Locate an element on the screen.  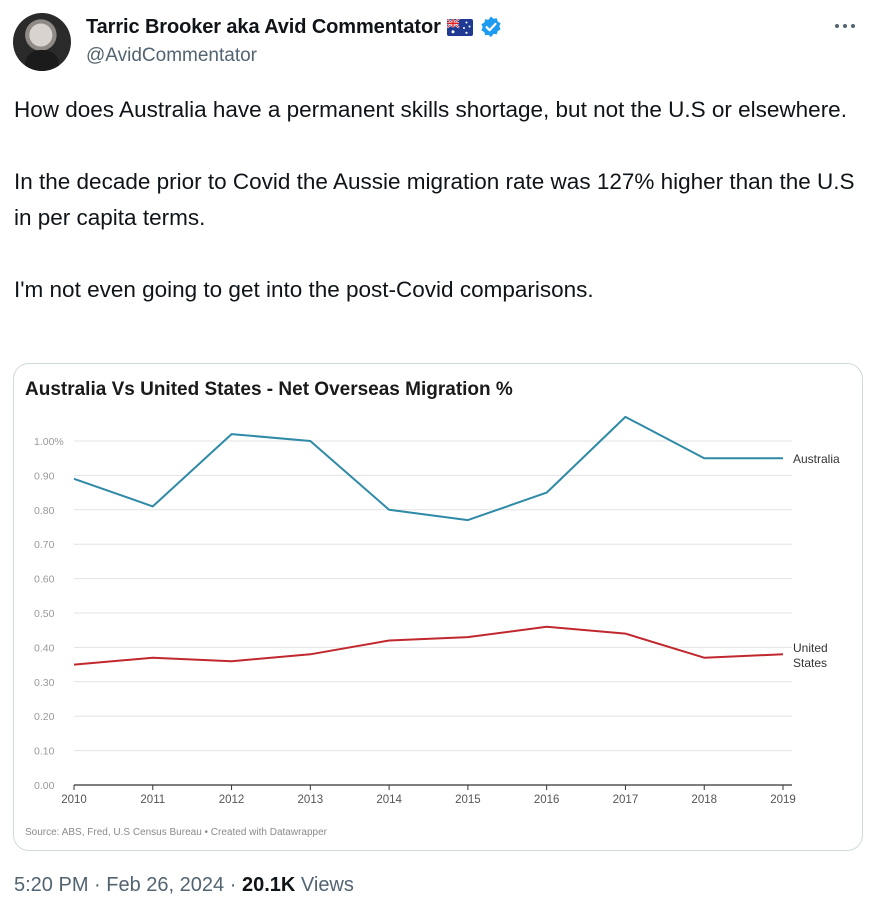
x-tick-label: 2012 is located at coordinates (232, 800).